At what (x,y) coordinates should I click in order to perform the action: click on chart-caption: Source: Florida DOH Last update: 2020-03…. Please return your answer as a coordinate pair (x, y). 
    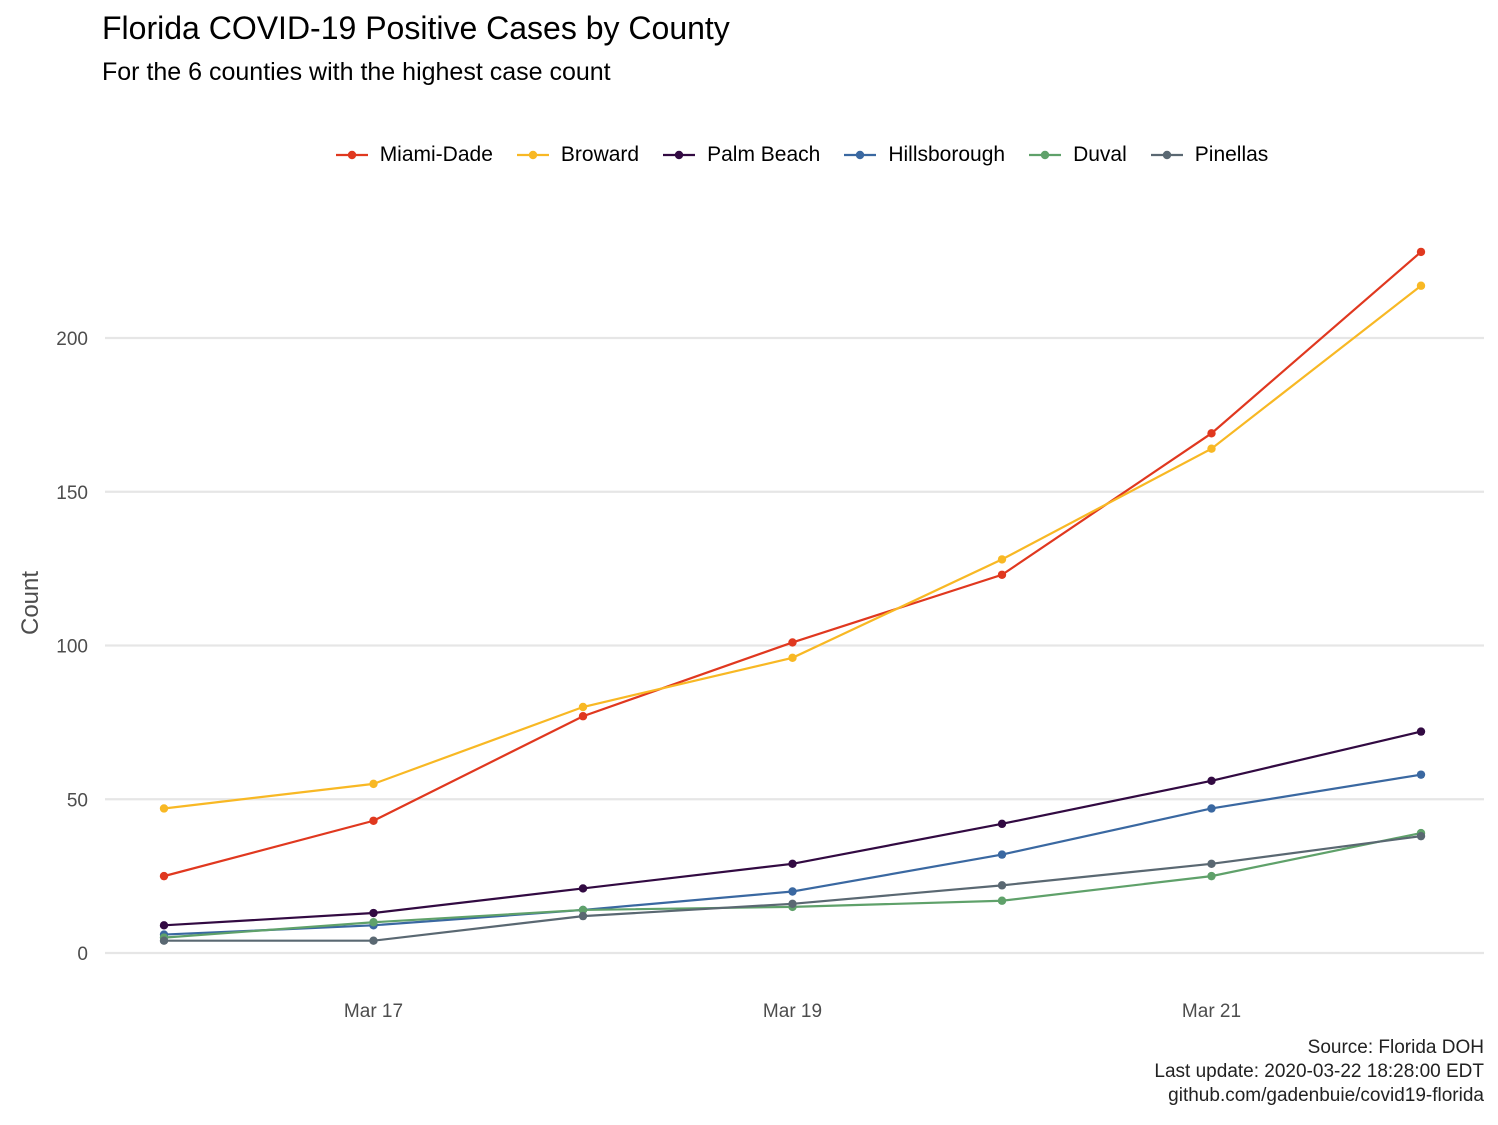
    Looking at the image, I should click on (1319, 1072).